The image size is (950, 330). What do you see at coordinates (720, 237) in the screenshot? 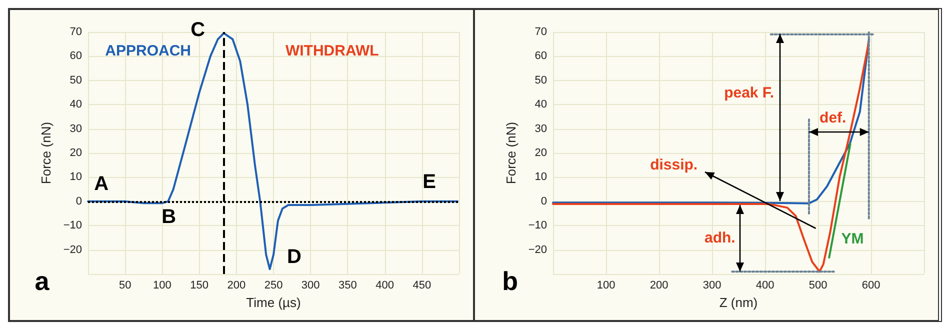
I see `annotation: adh.` at bounding box center [720, 237].